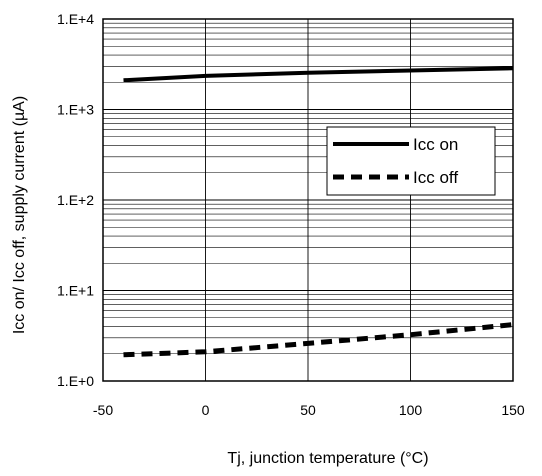 Image resolution: width=542 pixels, height=476 pixels. What do you see at coordinates (435, 177) in the screenshot?
I see `legend-label-icc-off: Icc off` at bounding box center [435, 177].